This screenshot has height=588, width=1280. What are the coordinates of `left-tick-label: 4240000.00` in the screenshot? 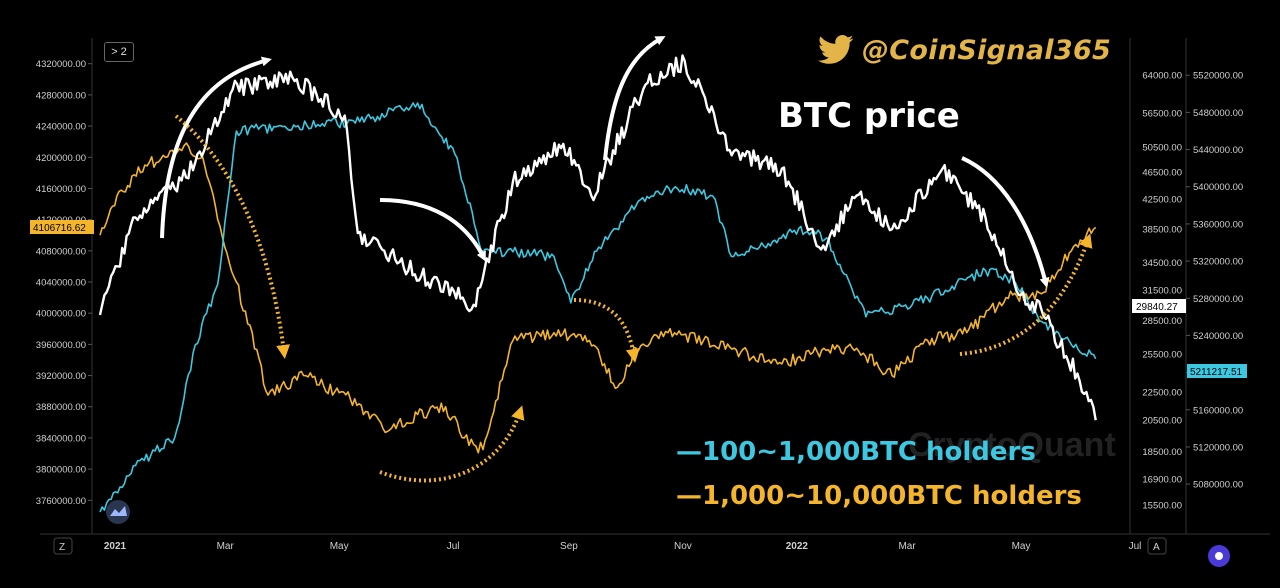 It's located at (61, 127).